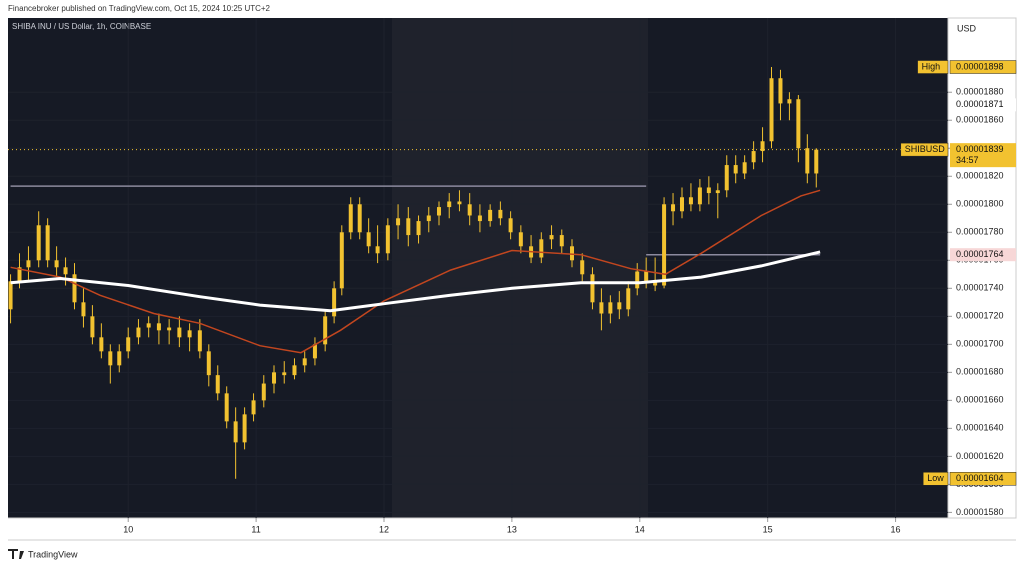 This screenshot has height=571, width=1024. I want to click on price-tag-label: 0.00001839, so click(980, 149).